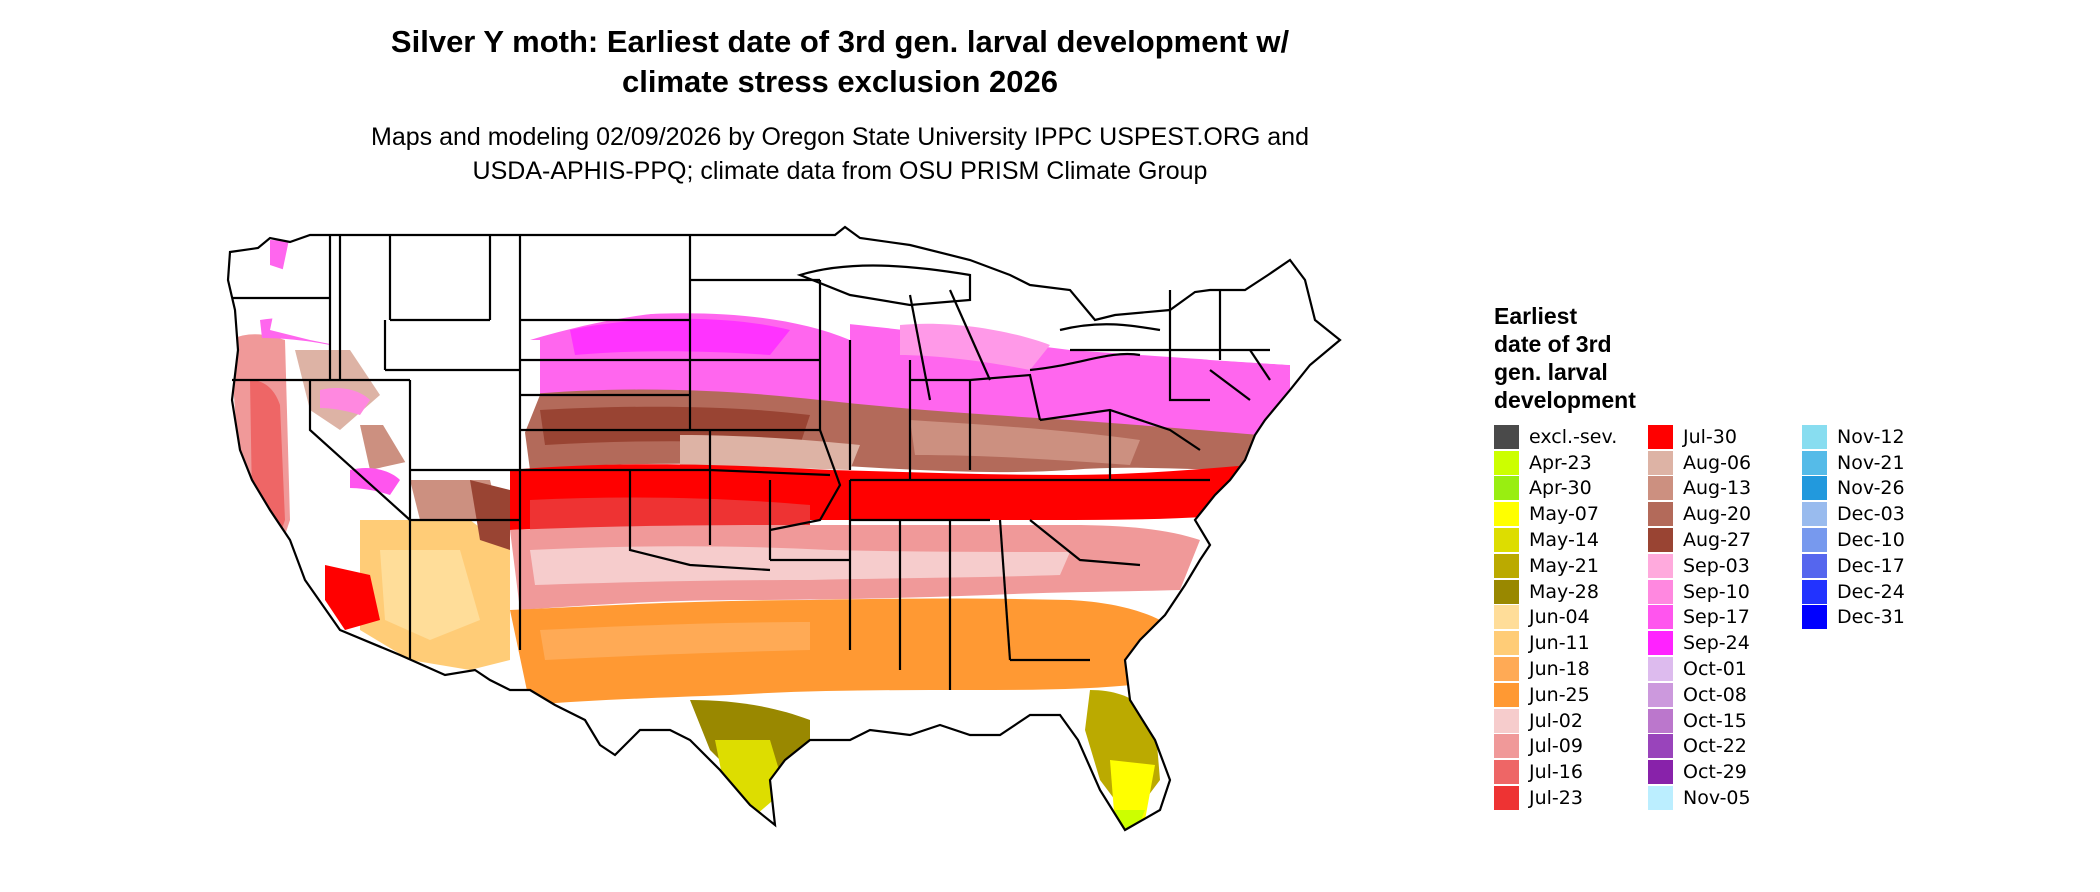 Image resolution: width=2100 pixels, height=892 pixels. I want to click on legend-label: Dec-03, so click(1871, 514).